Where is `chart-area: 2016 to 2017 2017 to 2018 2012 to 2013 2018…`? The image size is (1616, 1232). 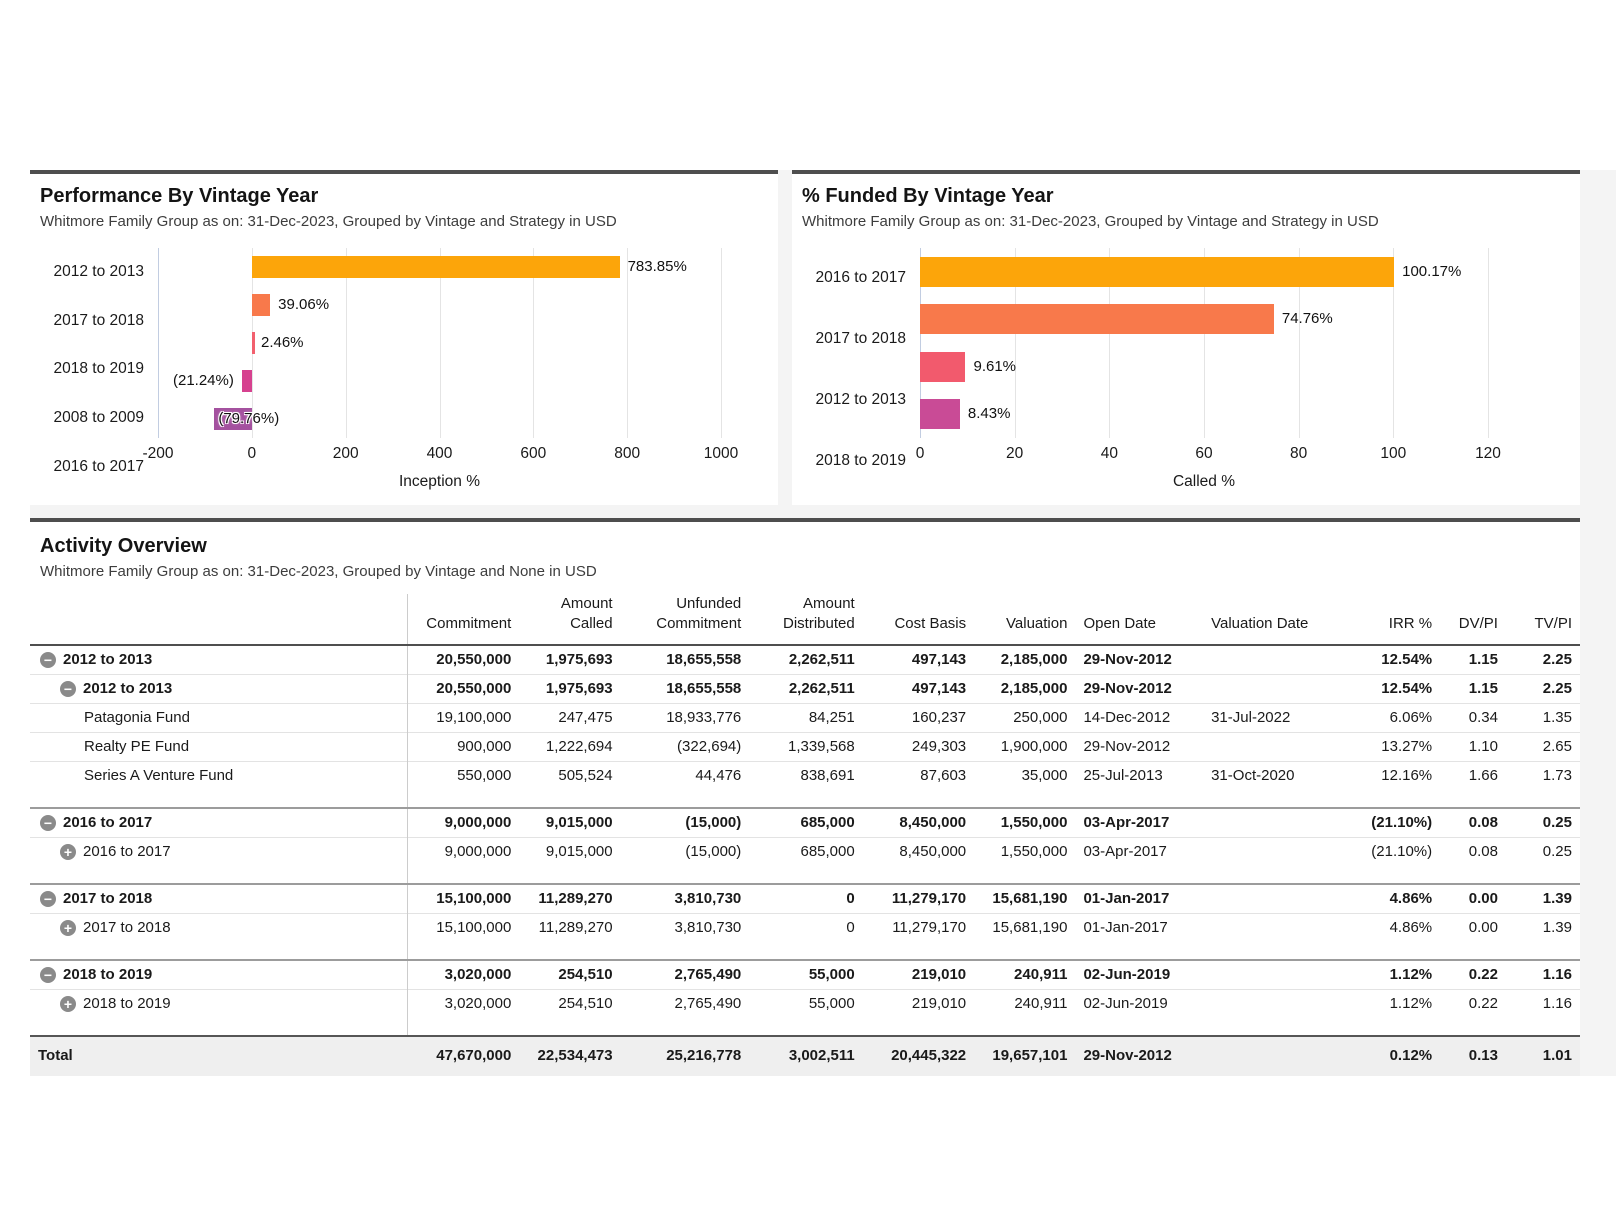
chart-area: 2016 to 2017 2017 to 2018 2012 to 2013 2018… is located at coordinates (1185, 369).